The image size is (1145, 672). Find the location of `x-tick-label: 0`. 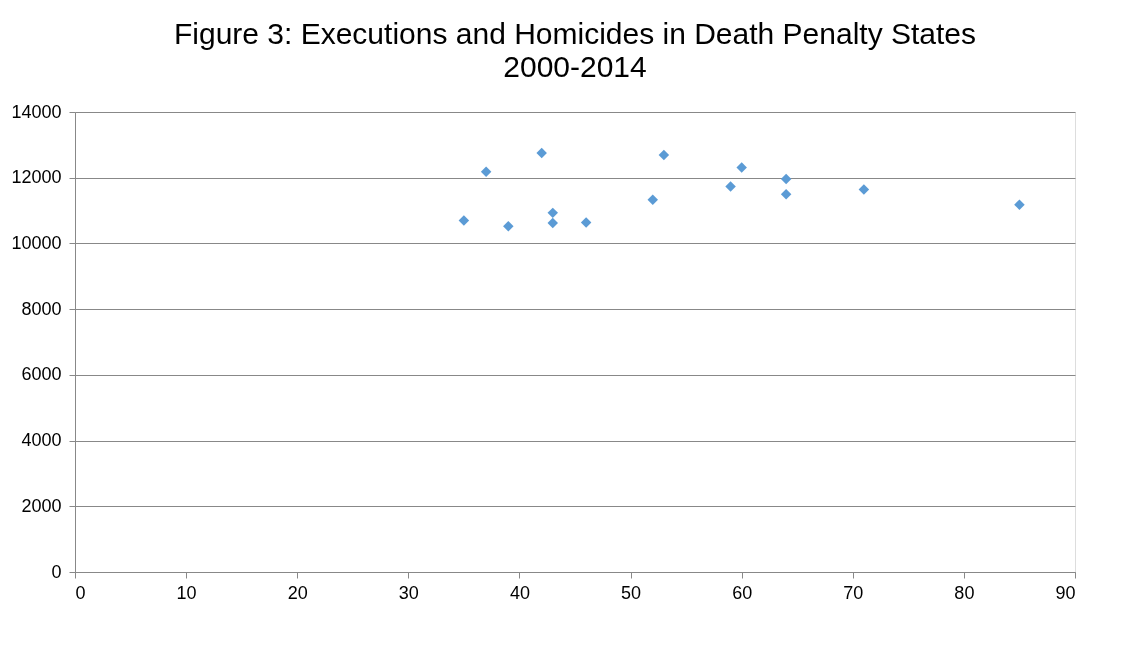

x-tick-label: 0 is located at coordinates (80, 592).